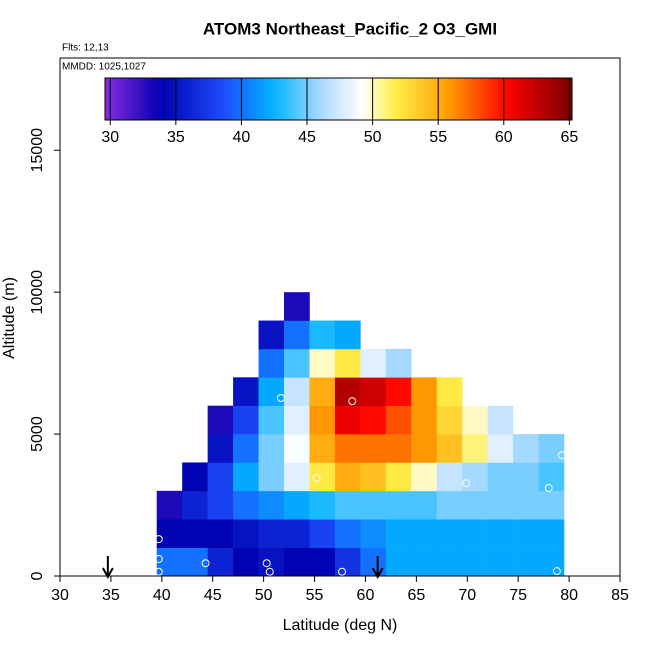  What do you see at coordinates (416, 595) in the screenshot?
I see `x-tick-label: 65` at bounding box center [416, 595].